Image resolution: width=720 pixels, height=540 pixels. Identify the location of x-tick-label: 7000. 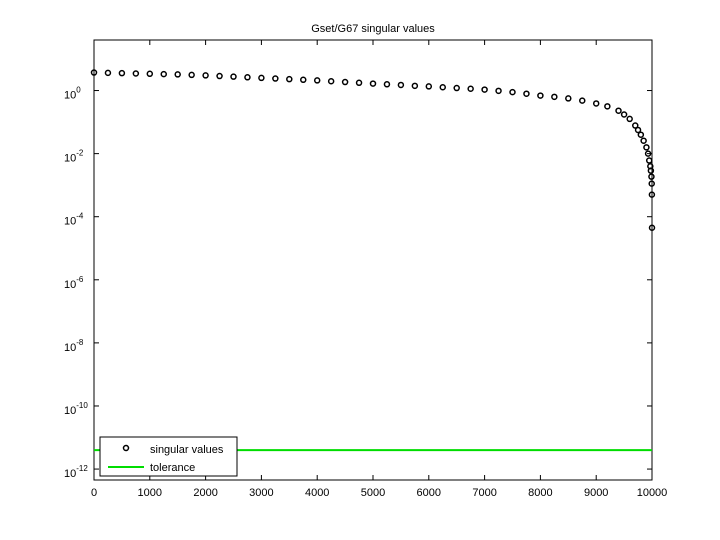
(484, 493).